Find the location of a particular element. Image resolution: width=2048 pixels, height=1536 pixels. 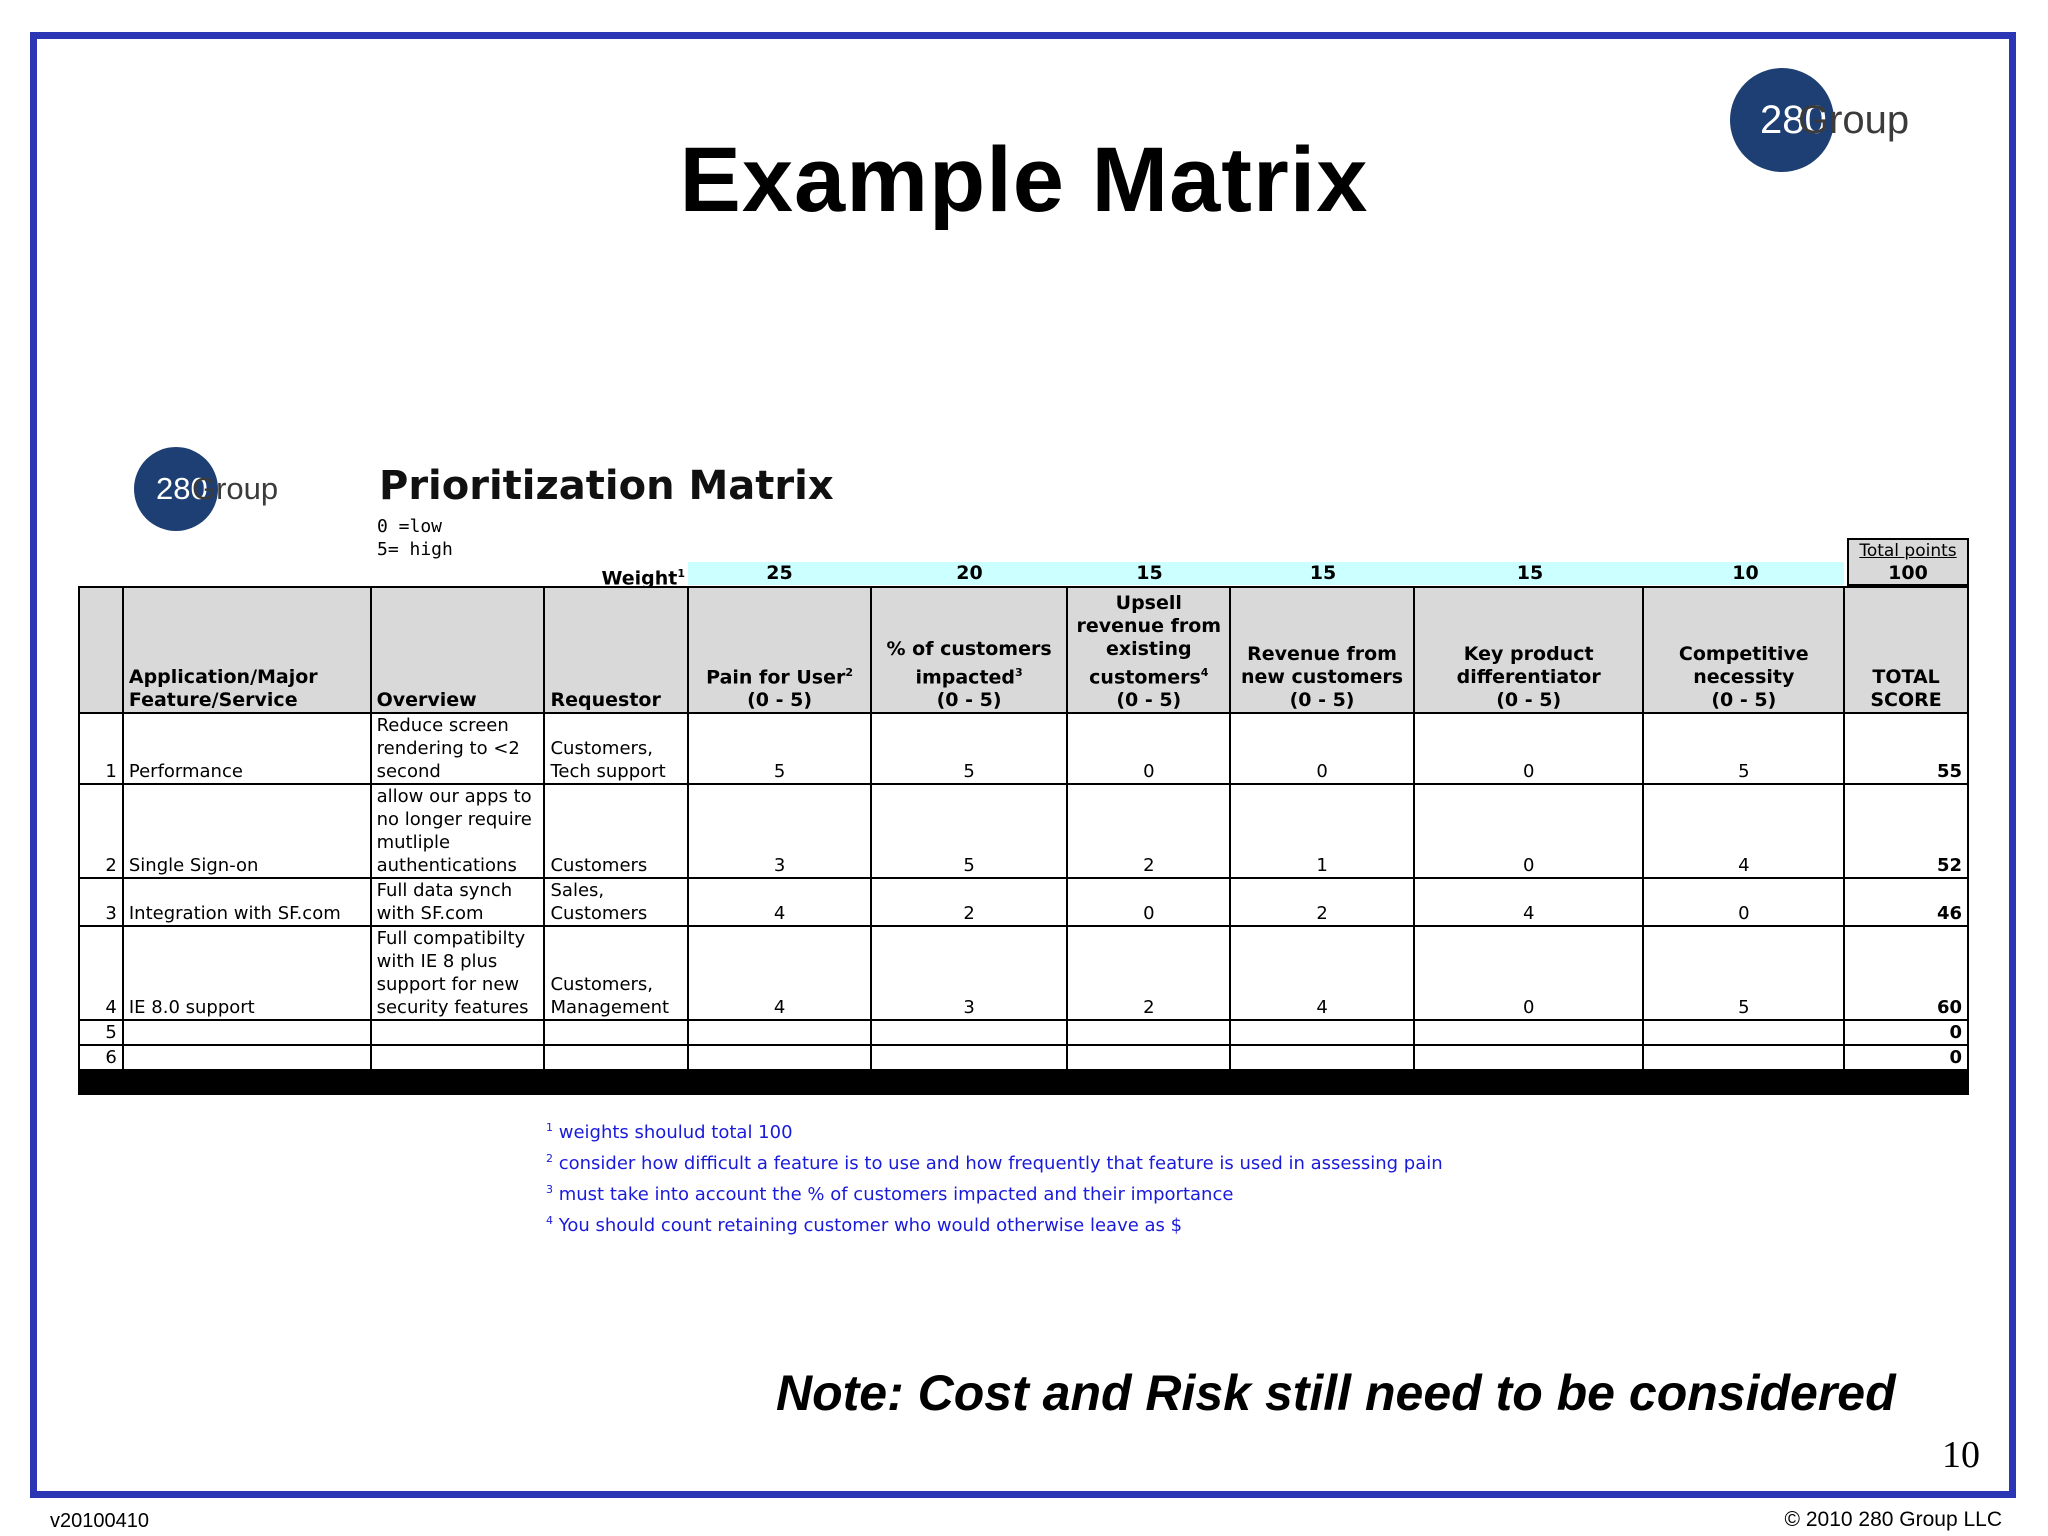

row-number: 1 is located at coordinates (101, 748).